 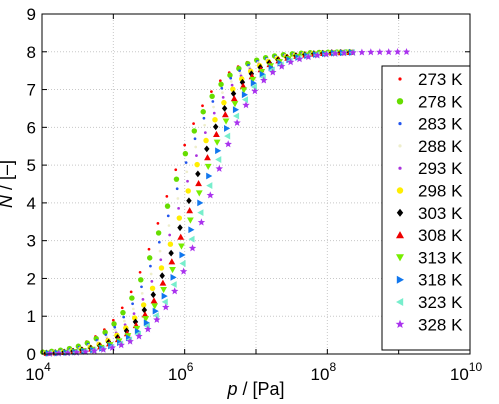 What do you see at coordinates (38, 372) in the screenshot?
I see `x-tick-label: 10⁴` at bounding box center [38, 372].